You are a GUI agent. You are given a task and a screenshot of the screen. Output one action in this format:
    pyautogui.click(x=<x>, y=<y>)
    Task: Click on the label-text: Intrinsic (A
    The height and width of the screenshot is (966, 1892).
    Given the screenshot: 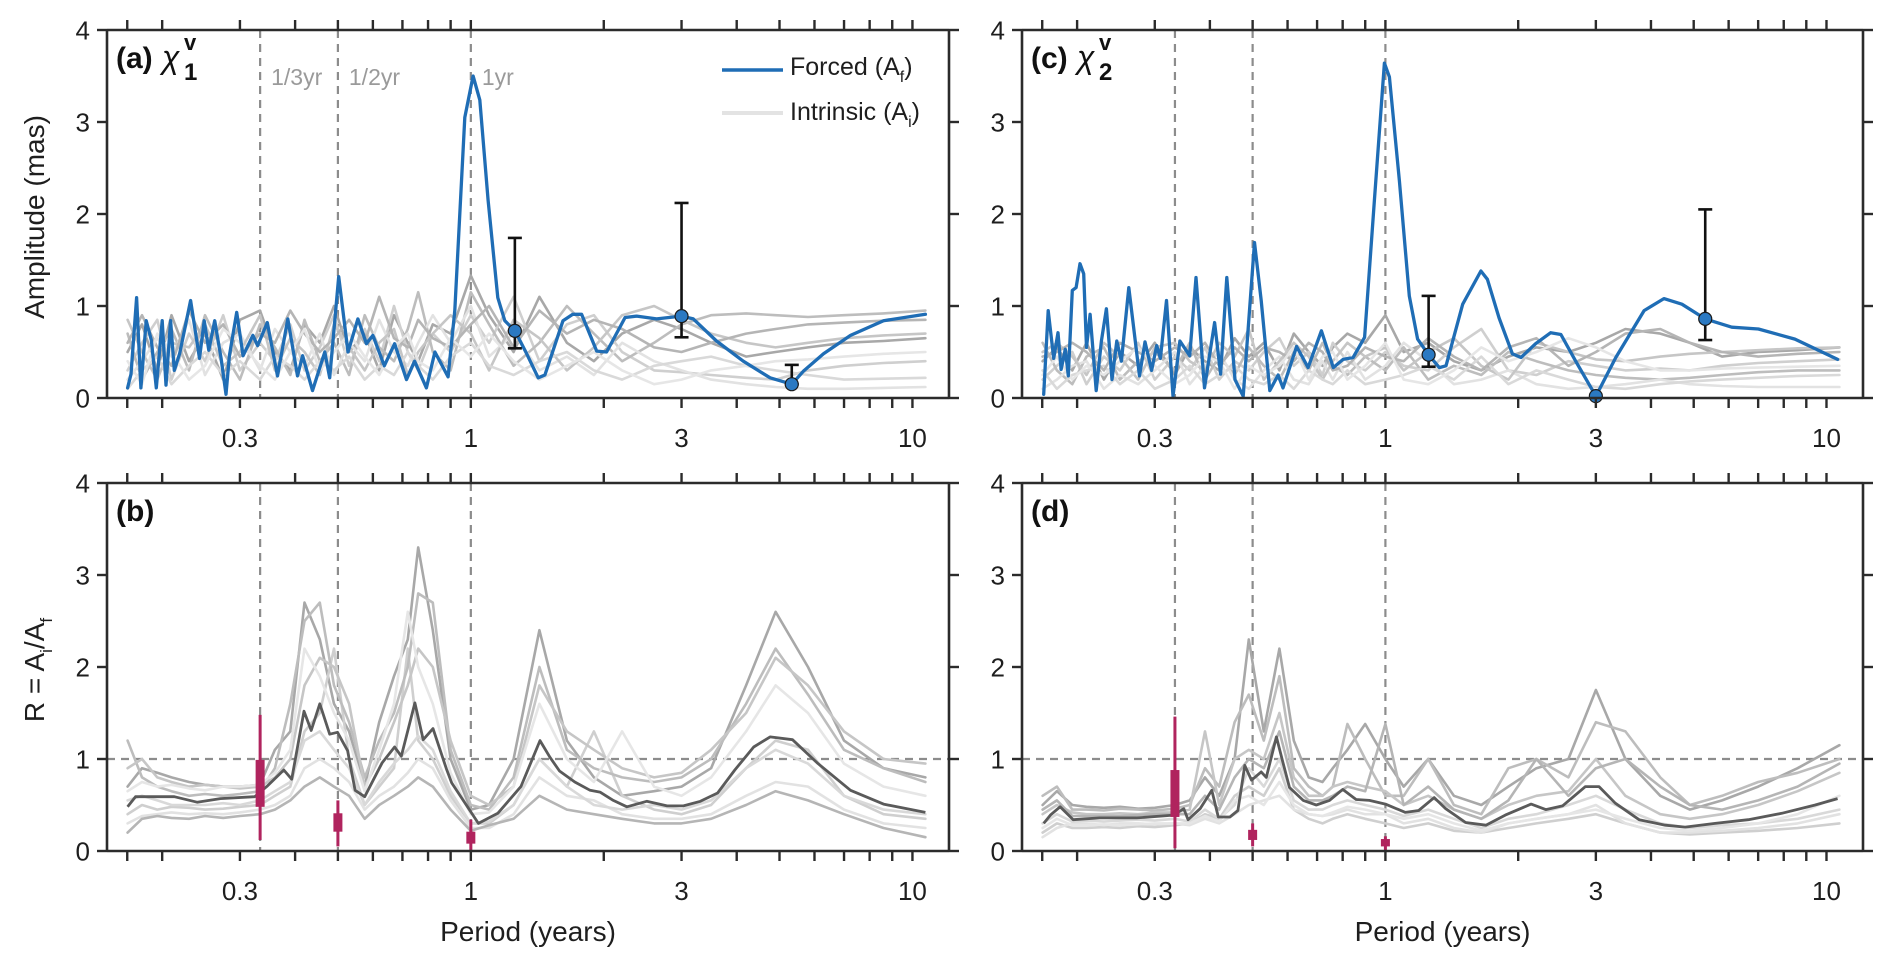 What is the action you would take?
    pyautogui.click(x=849, y=112)
    